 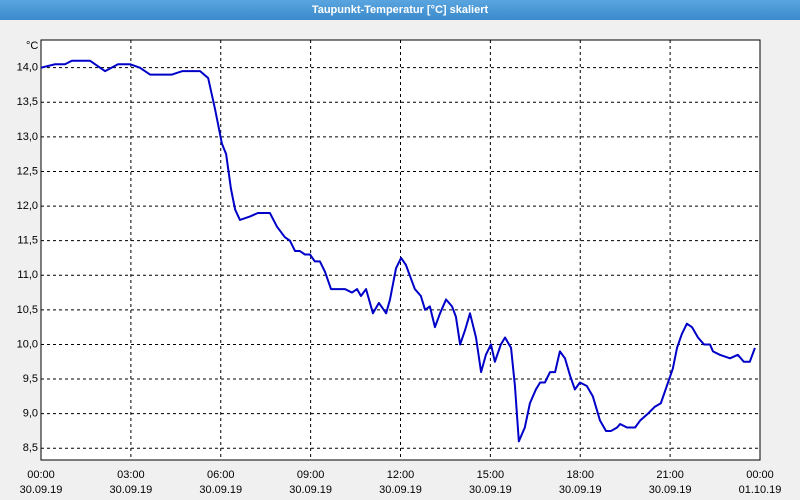 I want to click on y-tick-label: 11,0, so click(x=27, y=275).